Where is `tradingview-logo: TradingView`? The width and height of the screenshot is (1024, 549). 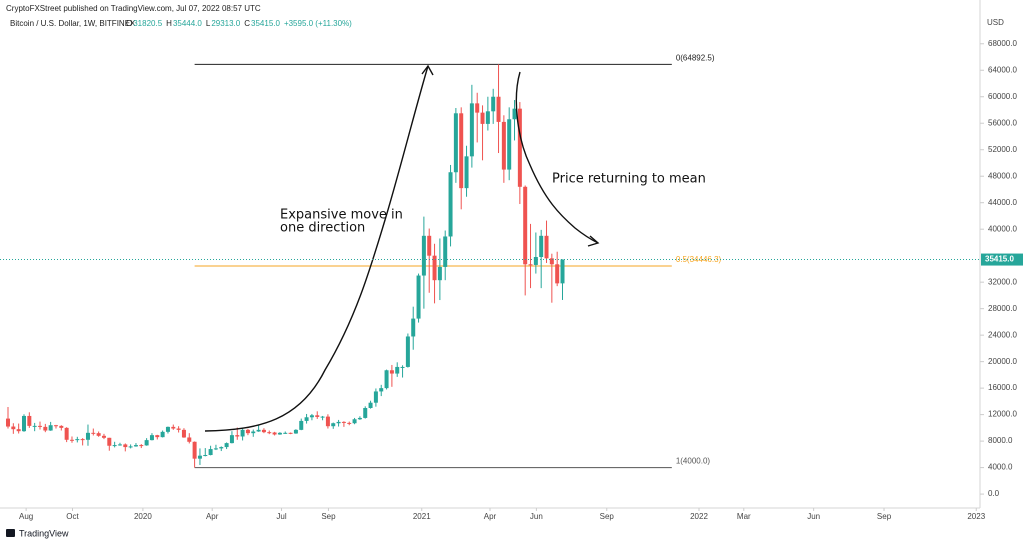
tradingview-logo: TradingView is located at coordinates (44, 533).